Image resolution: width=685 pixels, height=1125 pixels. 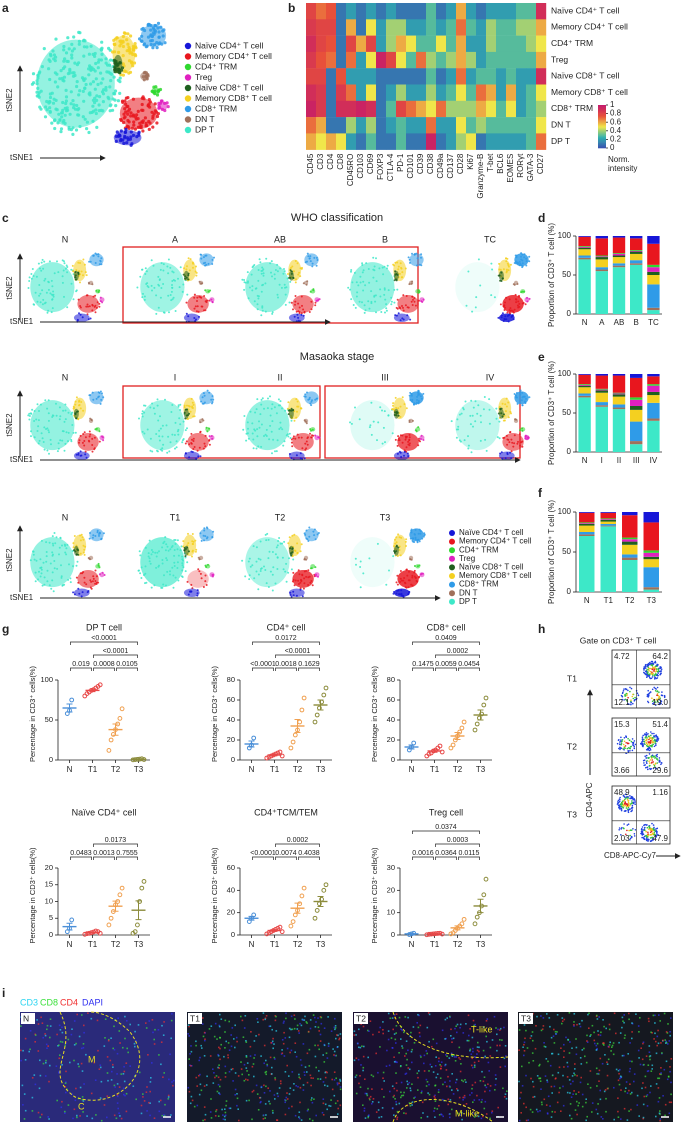 I want to click on panel-label: a, so click(x=5, y=8).